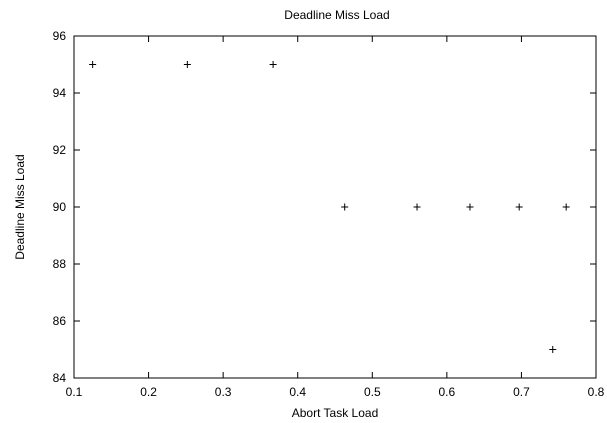 The width and height of the screenshot is (607, 423). What do you see at coordinates (596, 392) in the screenshot?
I see `x-tick-label: 0.8` at bounding box center [596, 392].